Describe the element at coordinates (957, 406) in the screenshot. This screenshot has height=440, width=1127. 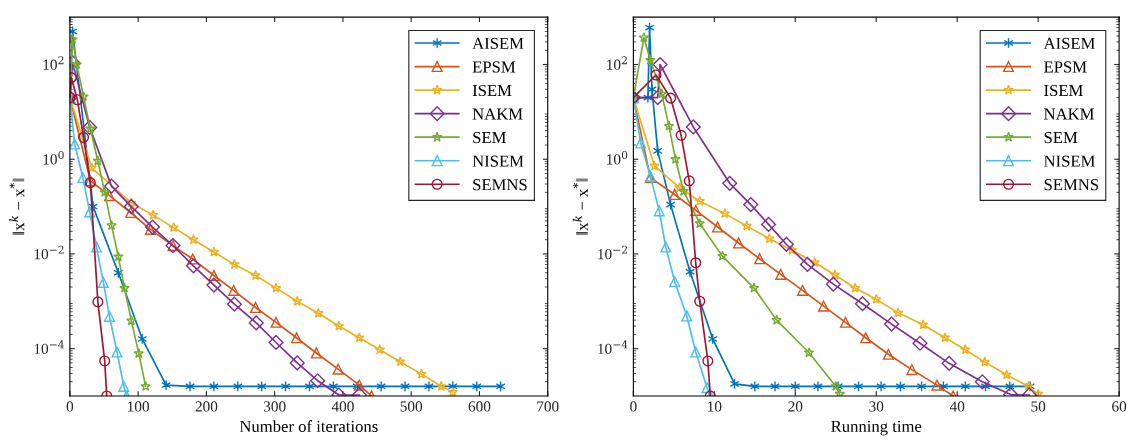
I see `x-tick-label: 40` at that location.